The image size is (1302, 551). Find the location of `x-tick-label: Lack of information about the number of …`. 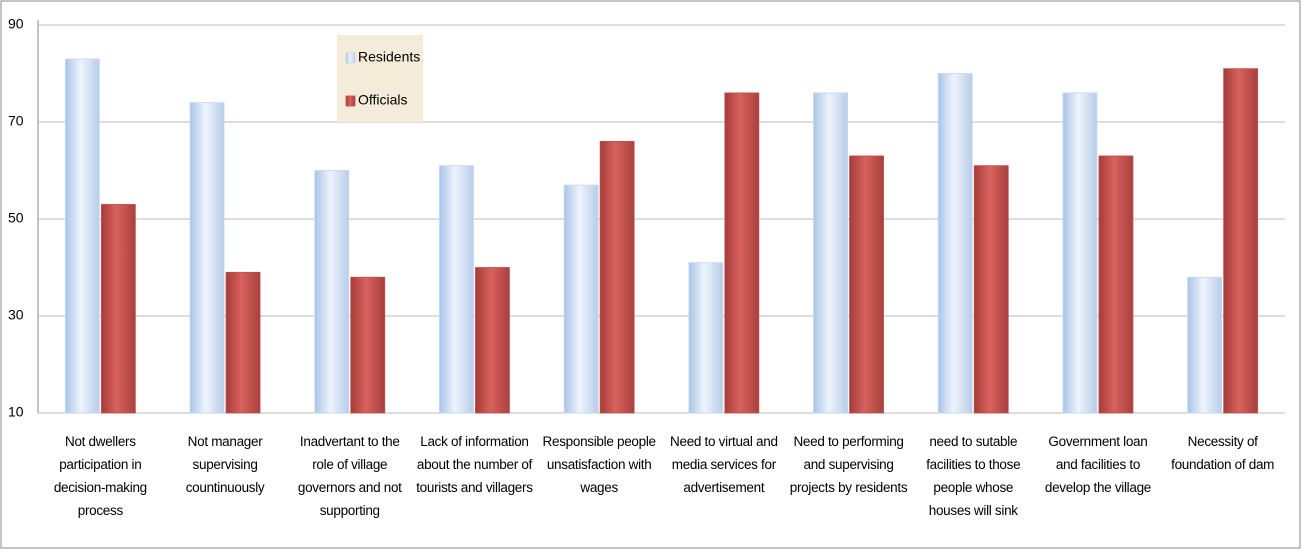

x-tick-label: Lack of information about the number of … is located at coordinates (474, 464).